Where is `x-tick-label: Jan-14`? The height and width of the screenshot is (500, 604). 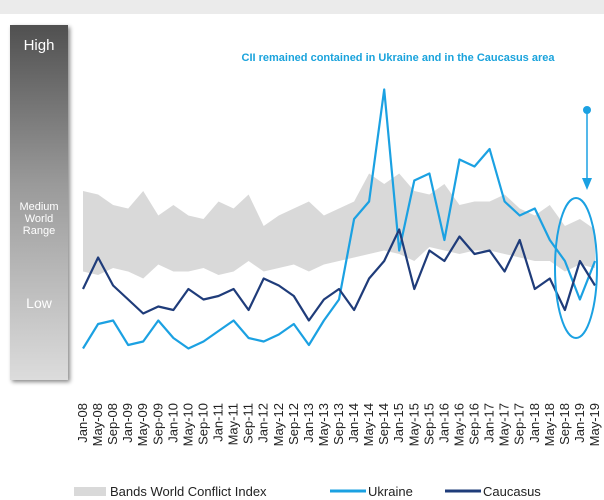
x-tick-label: Jan-14 is located at coordinates (353, 423).